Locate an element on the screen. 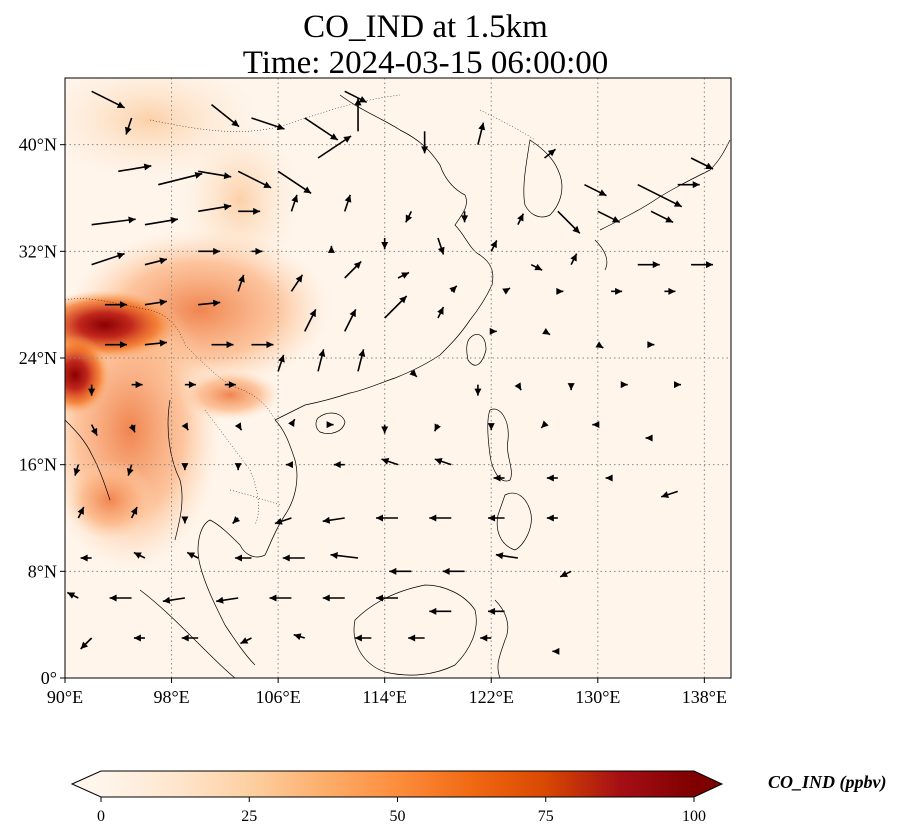  lon-tick-label: 98°E is located at coordinates (171, 697).